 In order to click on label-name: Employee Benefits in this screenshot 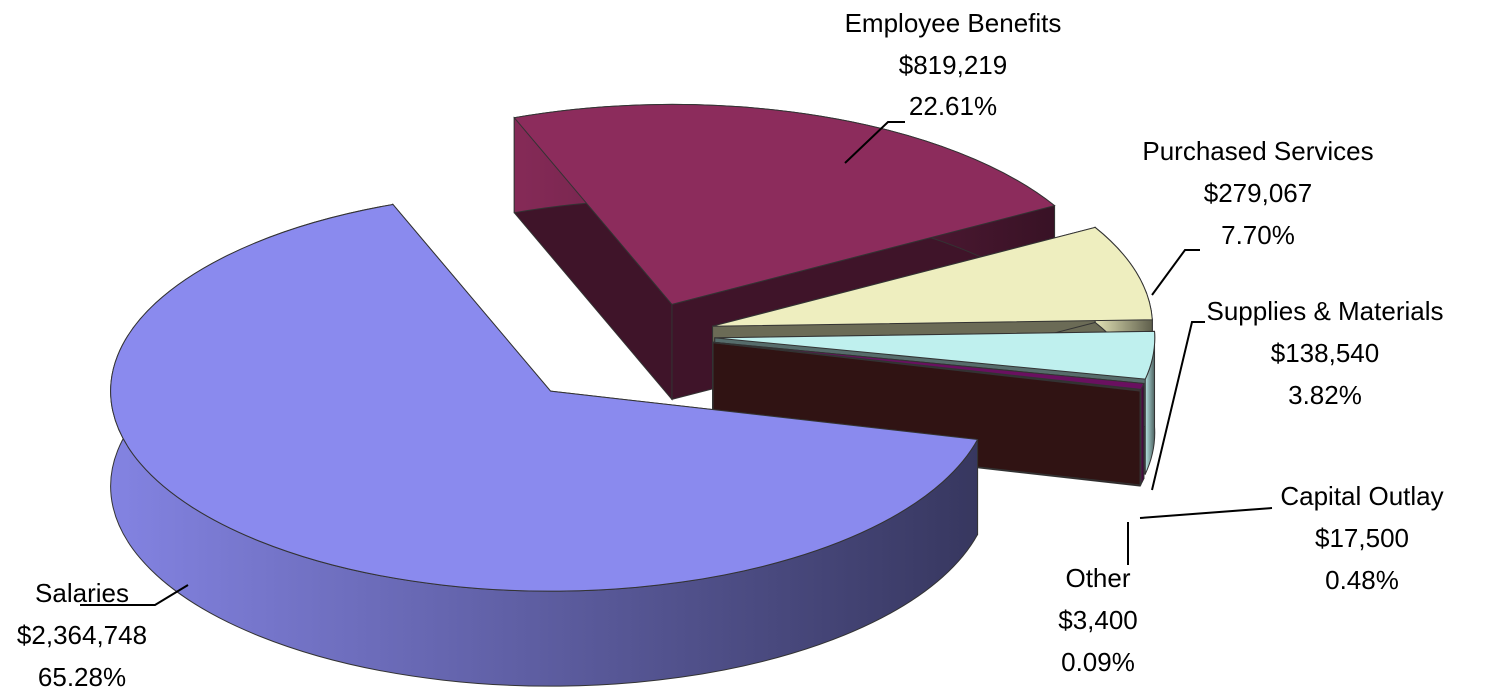, I will do `click(953, 23)`.